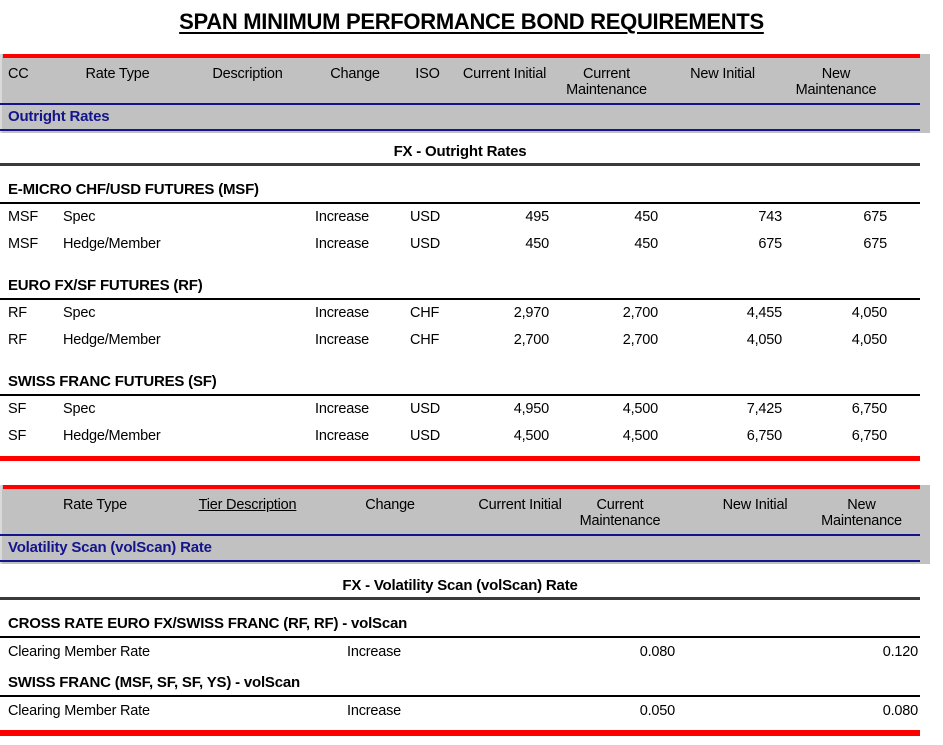  I want to click on cell-new-initial: 743, so click(770, 217).